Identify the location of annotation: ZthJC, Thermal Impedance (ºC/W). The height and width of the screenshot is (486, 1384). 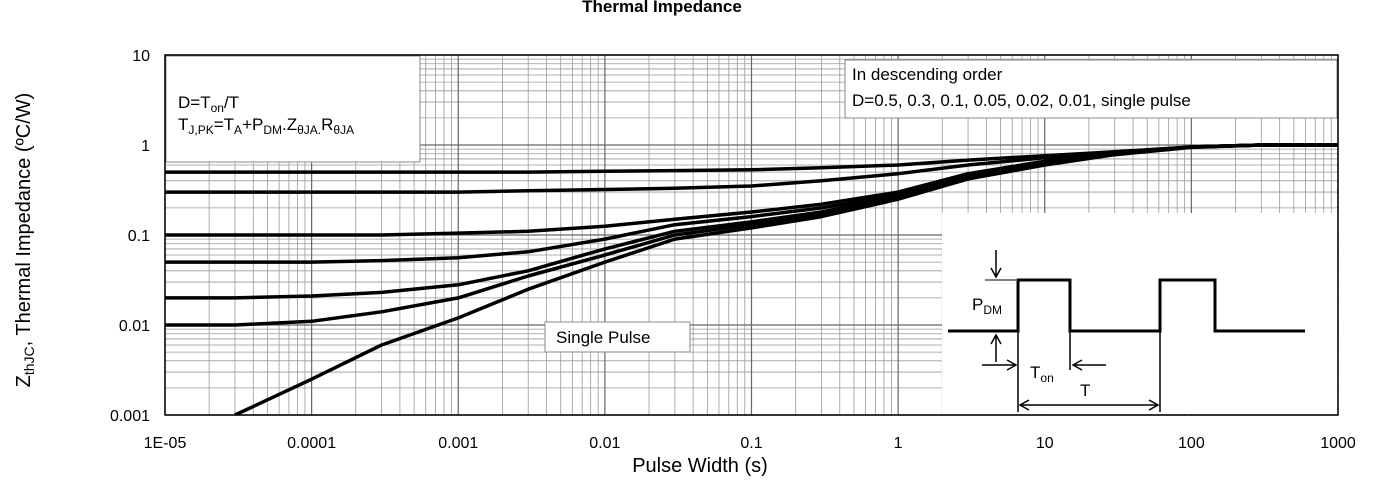
(25, 240).